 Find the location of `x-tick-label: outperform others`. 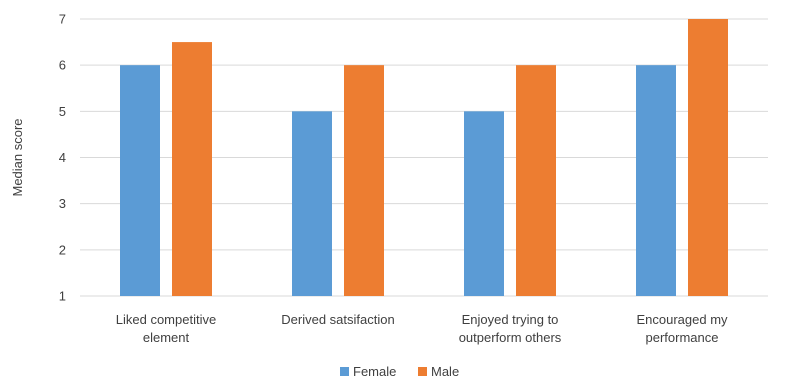

x-tick-label: outperform others is located at coordinates (510, 337).